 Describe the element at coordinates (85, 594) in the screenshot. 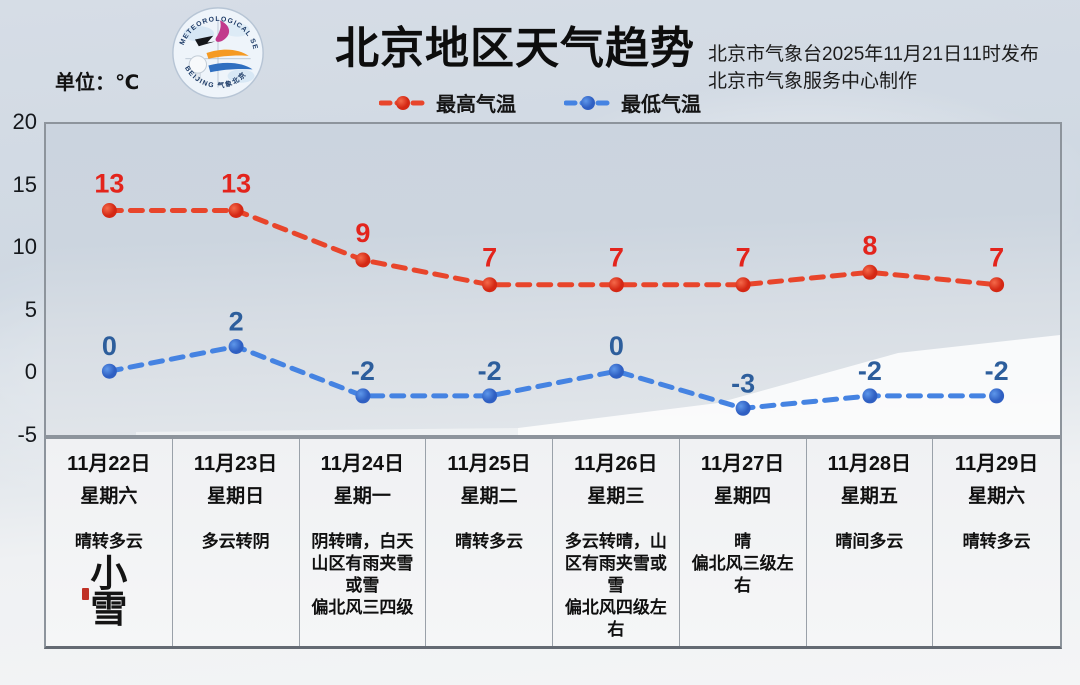

I see `red-seal-icon` at that location.